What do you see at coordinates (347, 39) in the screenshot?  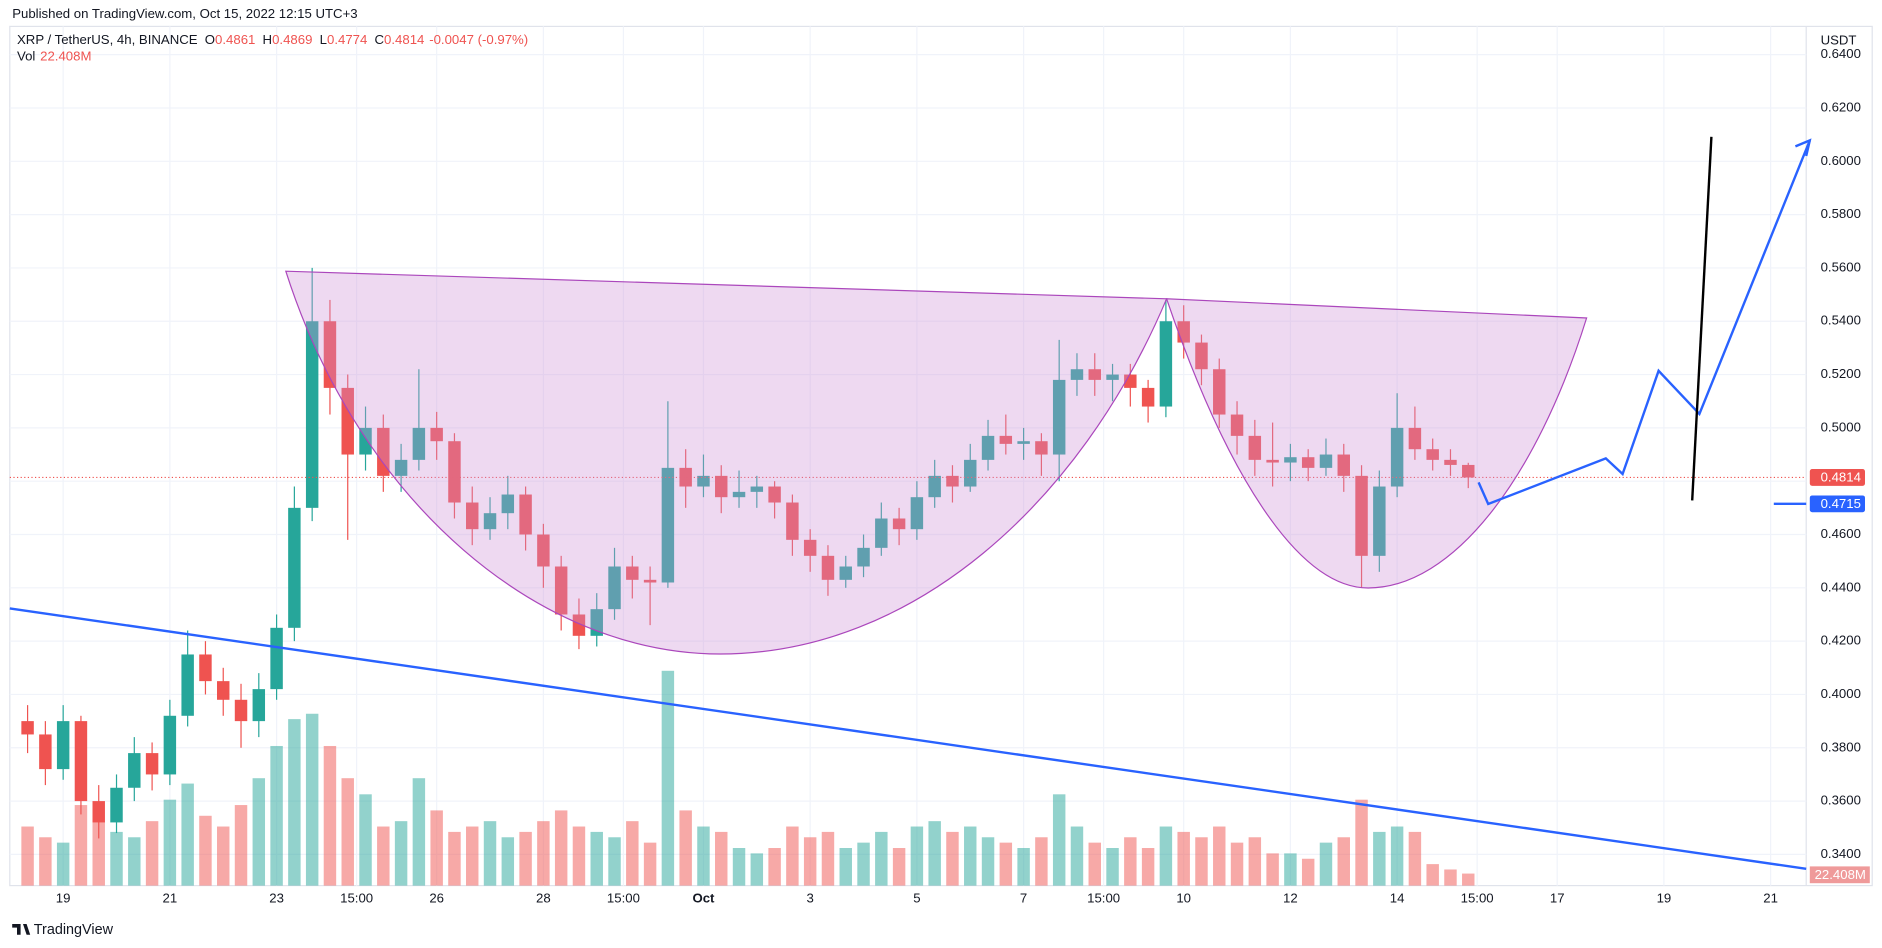 I see `ohlc-value: 0.4774` at bounding box center [347, 39].